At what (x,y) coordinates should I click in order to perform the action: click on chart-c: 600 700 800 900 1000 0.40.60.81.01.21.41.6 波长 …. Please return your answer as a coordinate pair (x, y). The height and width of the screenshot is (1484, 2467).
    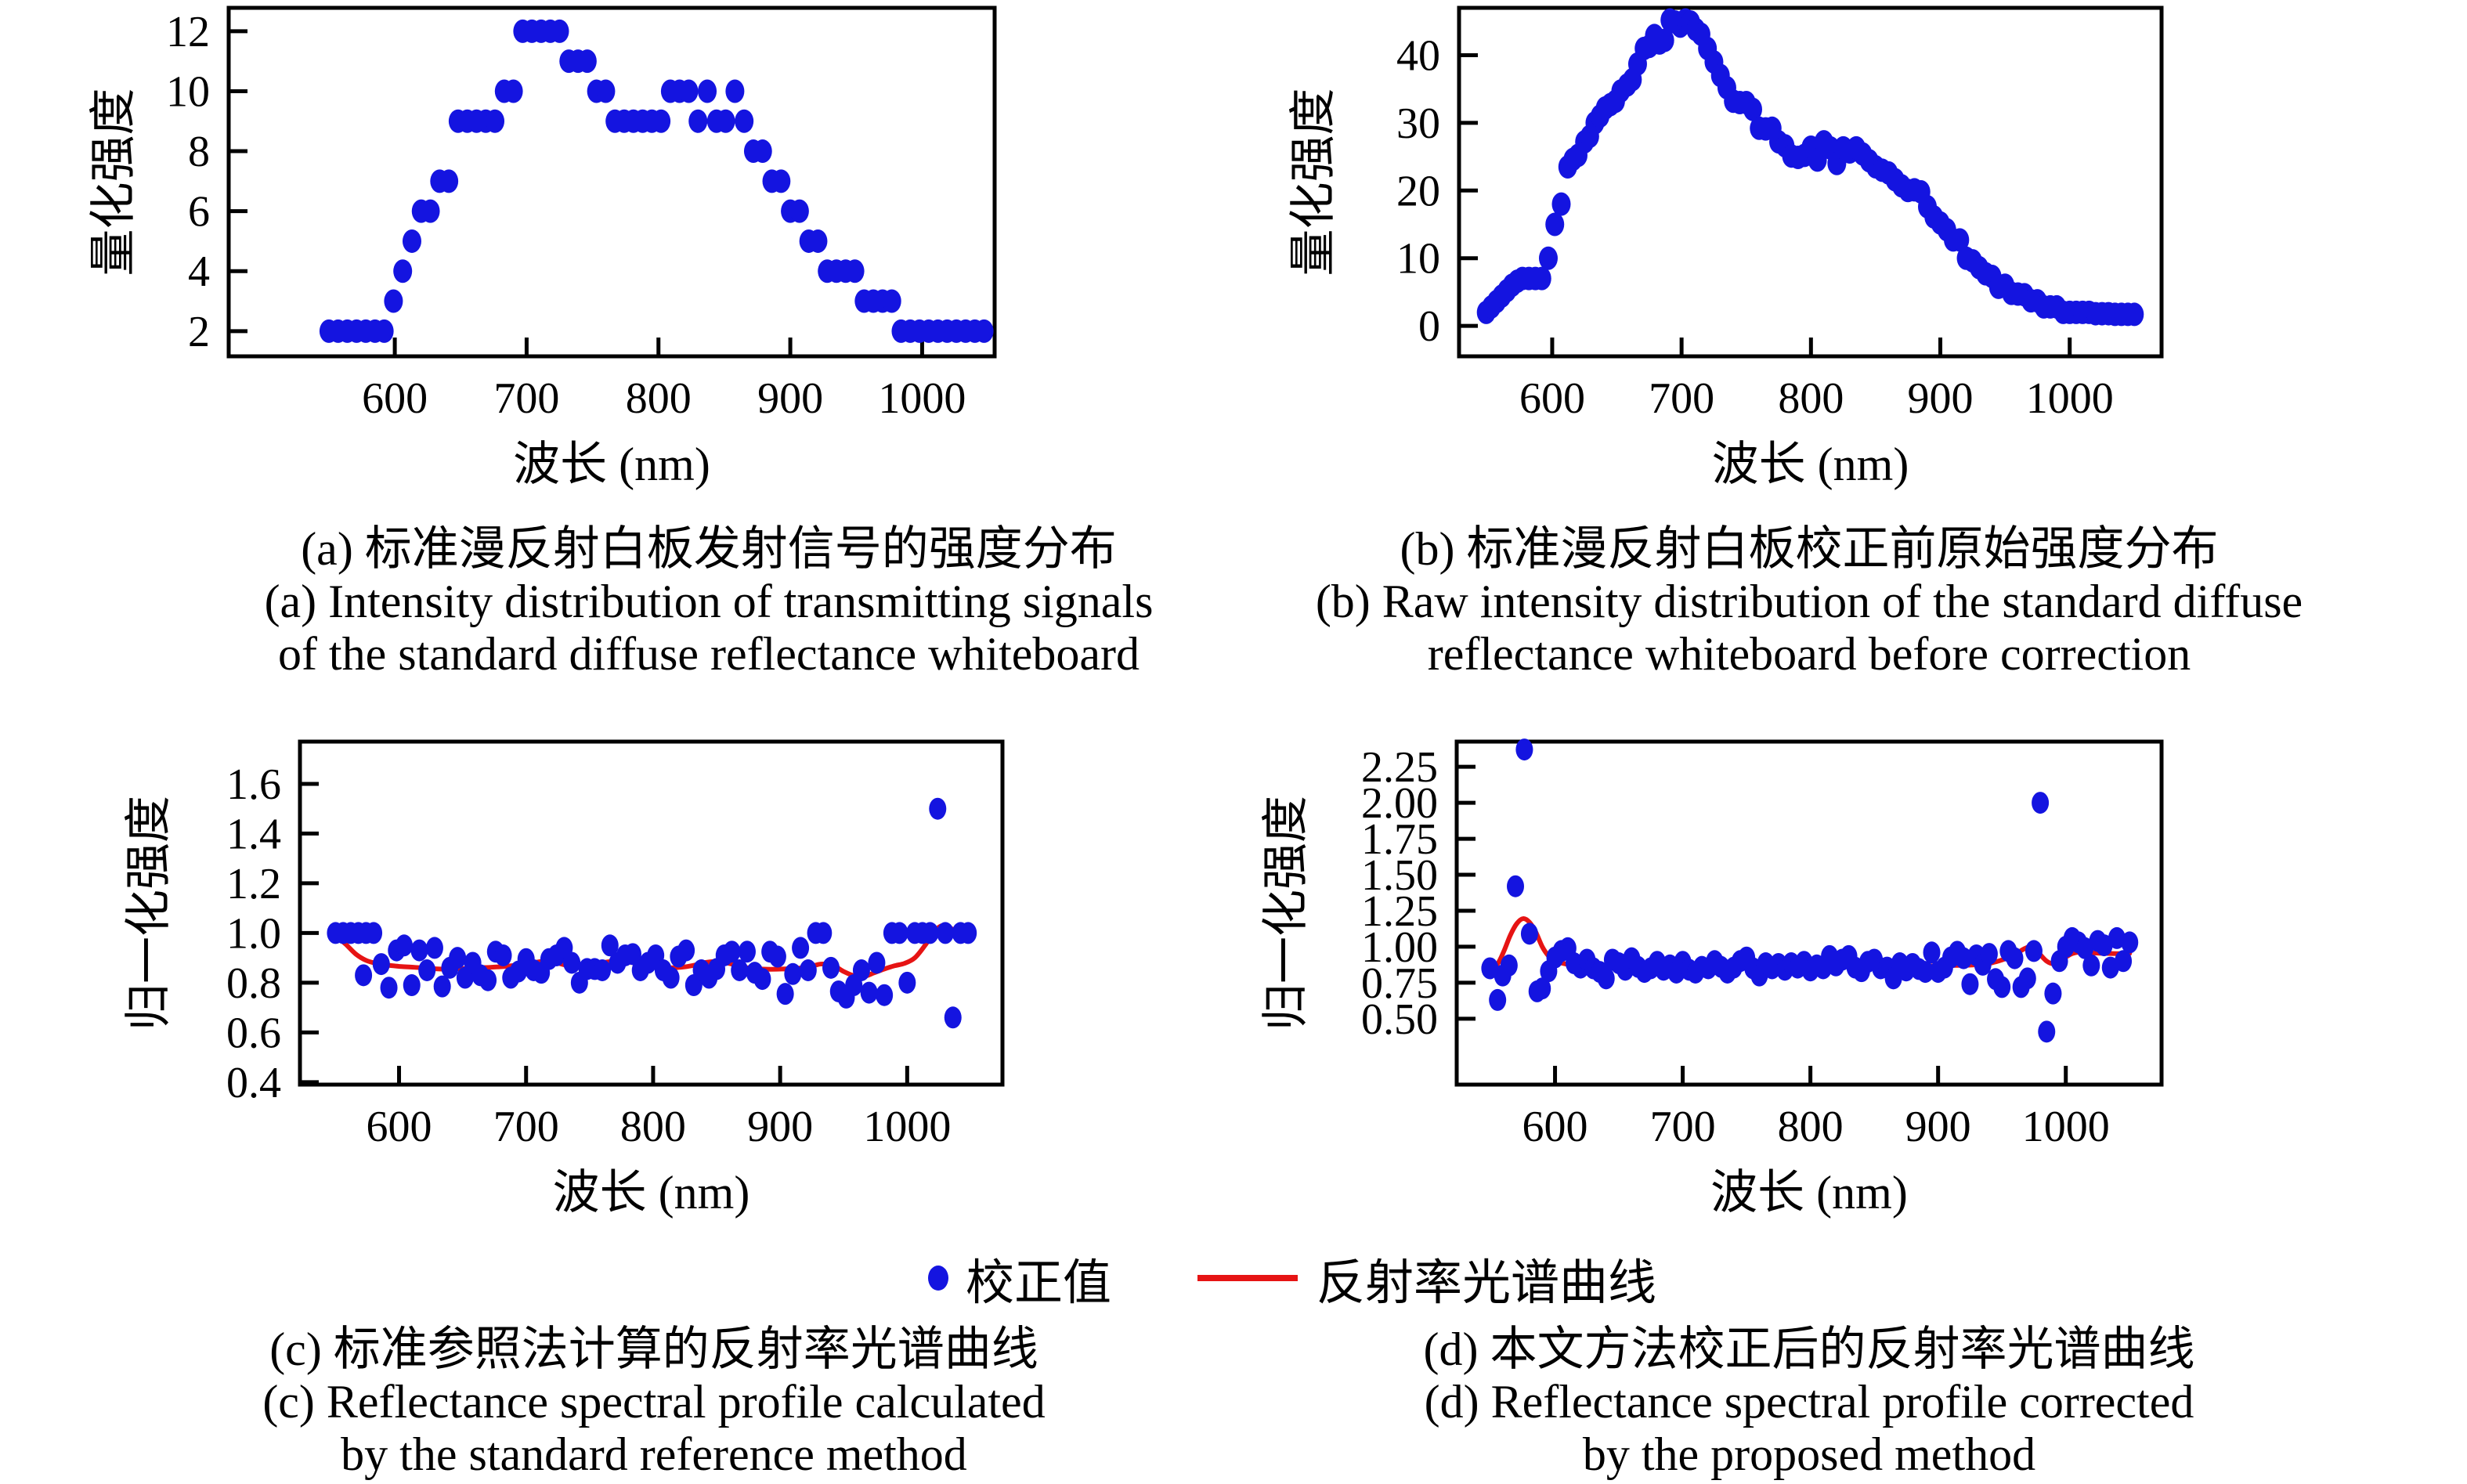
    Looking at the image, I should click on (564, 979).